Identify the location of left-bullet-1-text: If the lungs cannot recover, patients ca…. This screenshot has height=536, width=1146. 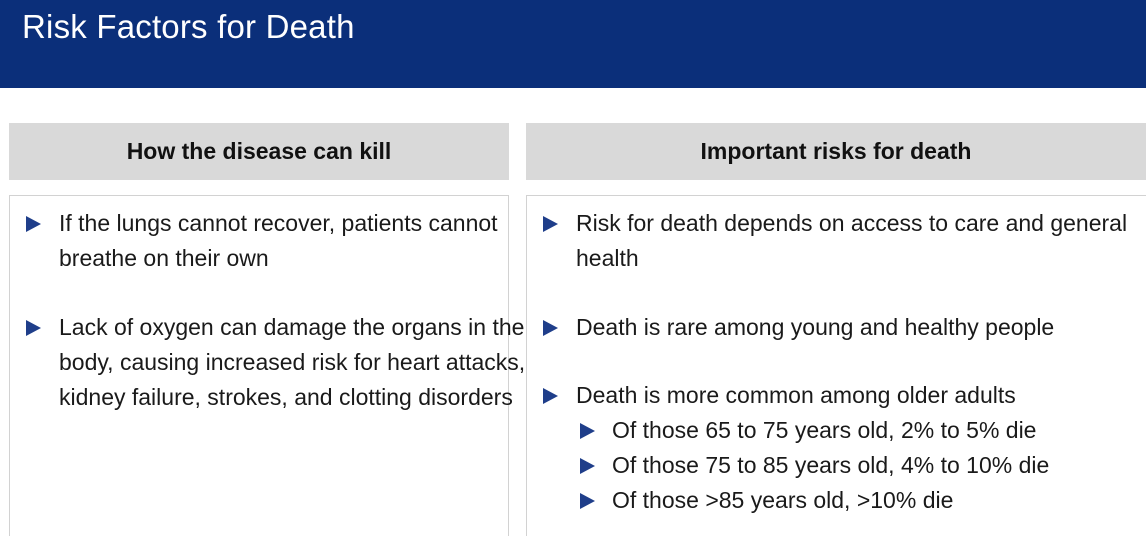
(278, 240).